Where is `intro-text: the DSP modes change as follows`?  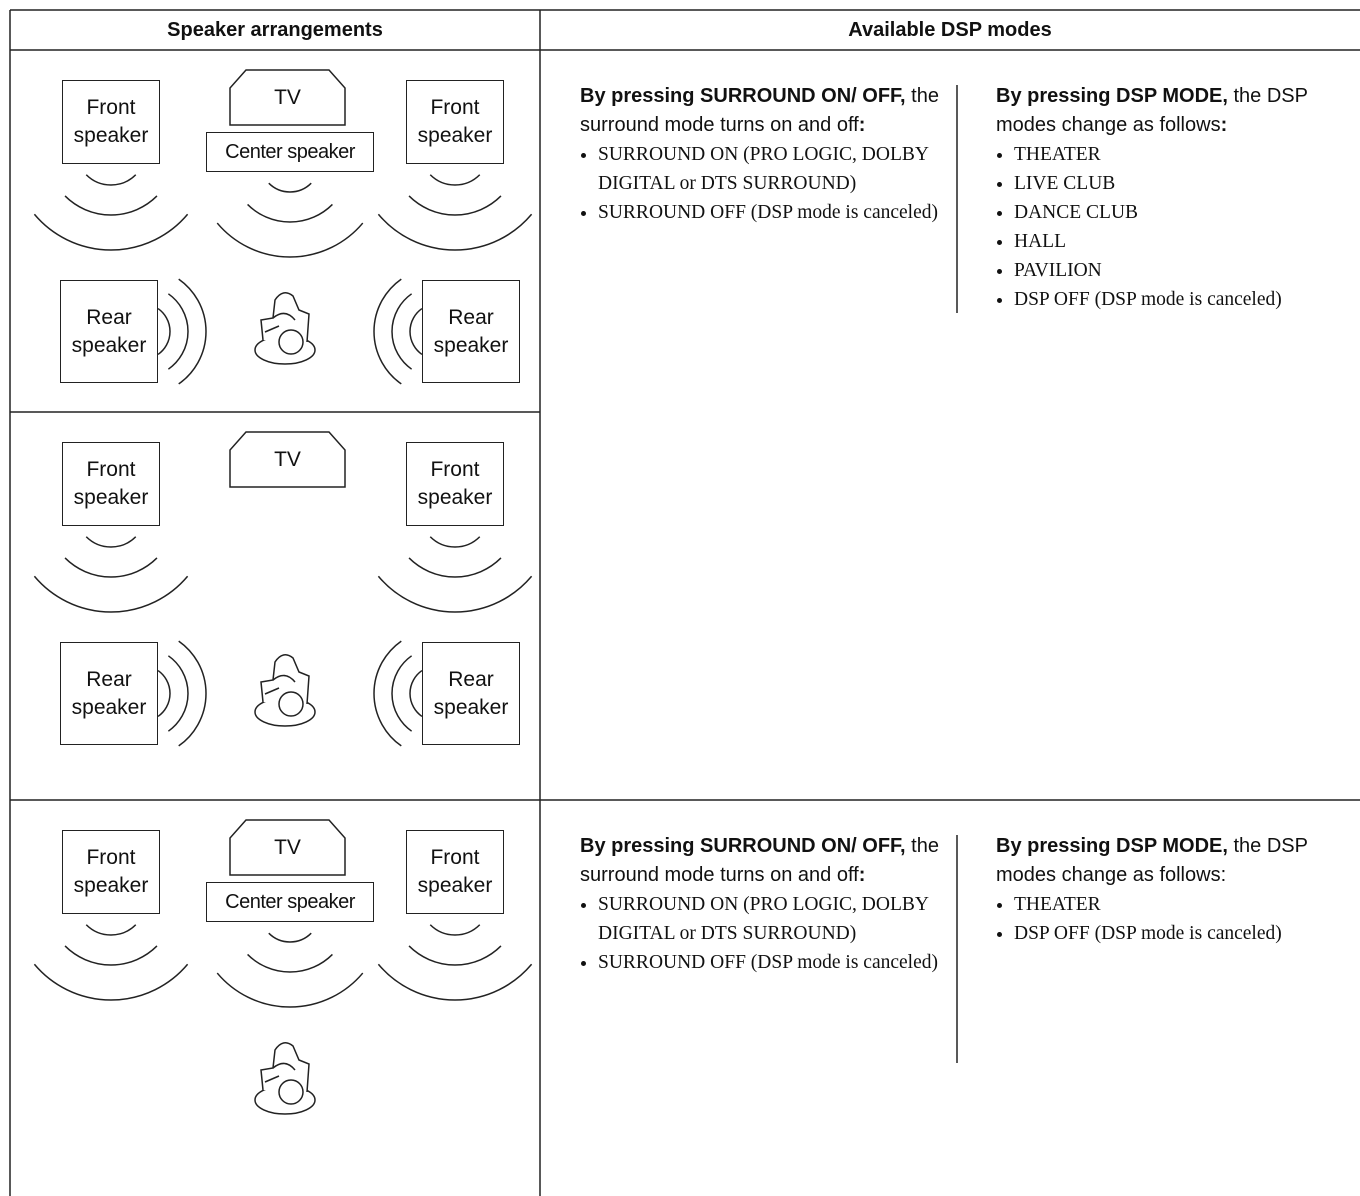
intro-text: the DSP modes change as follows is located at coordinates (1152, 110).